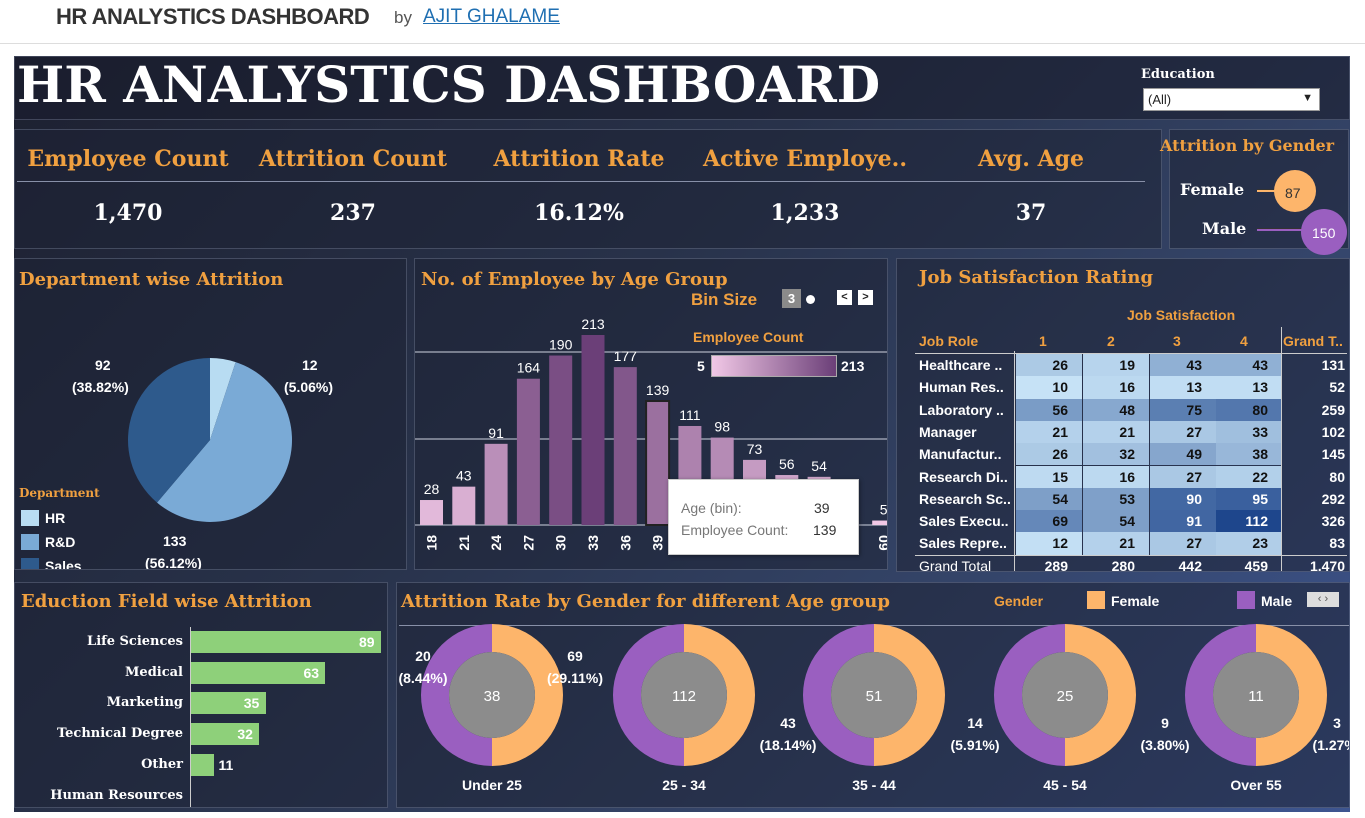  Describe the element at coordinates (1249, 454) in the screenshot. I see `heat-cell: 38` at that location.